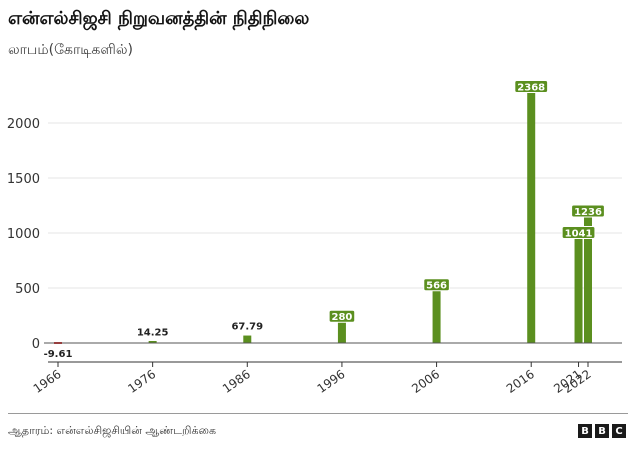 This screenshot has width=640, height=453. What do you see at coordinates (23, 179) in the screenshot?
I see `y-tick-label: 1500` at bounding box center [23, 179].